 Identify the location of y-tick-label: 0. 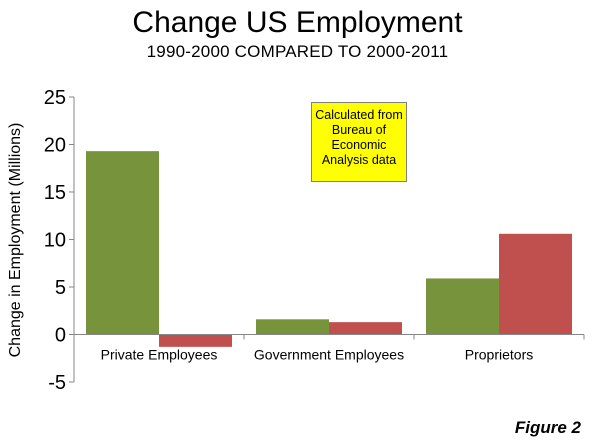
(60, 336).